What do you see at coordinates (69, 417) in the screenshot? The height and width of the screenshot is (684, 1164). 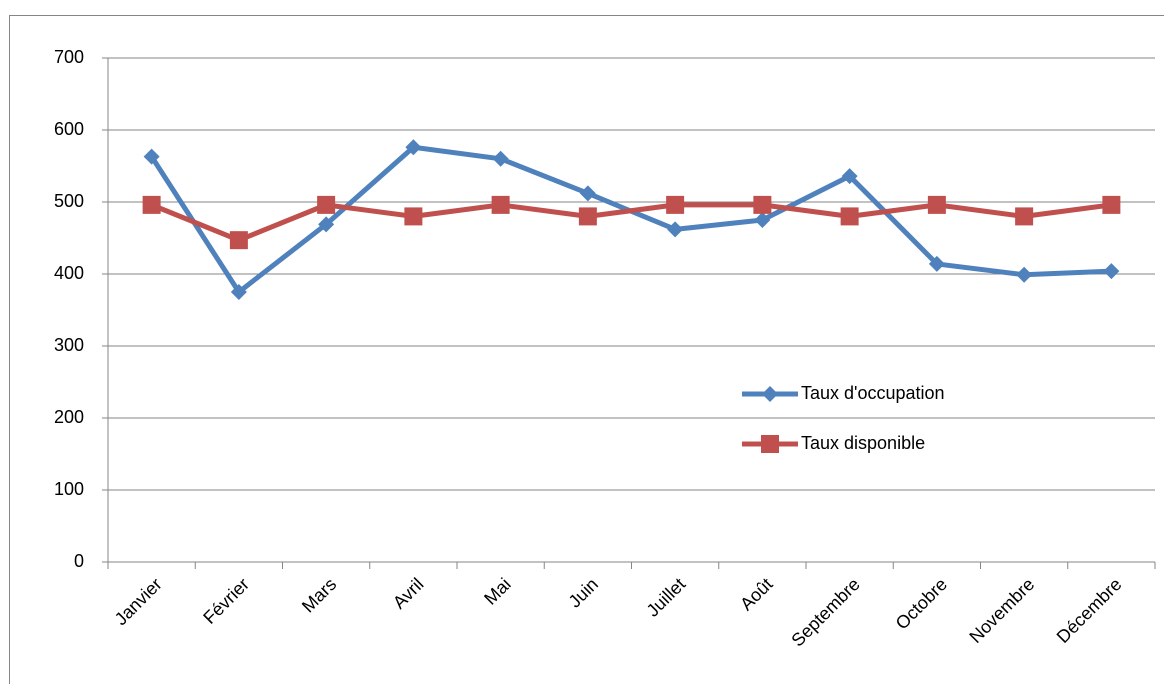 I see `y-tick-label: 200` at bounding box center [69, 417].